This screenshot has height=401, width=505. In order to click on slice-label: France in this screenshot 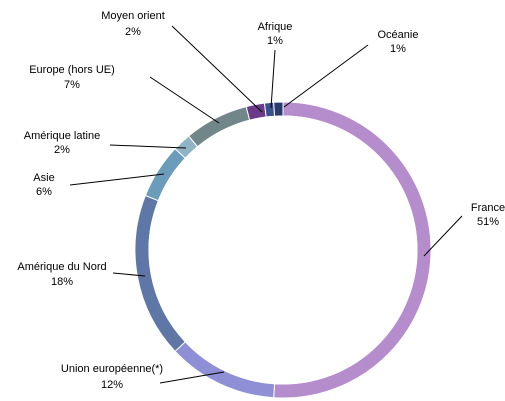, I will do `click(488, 208)`.